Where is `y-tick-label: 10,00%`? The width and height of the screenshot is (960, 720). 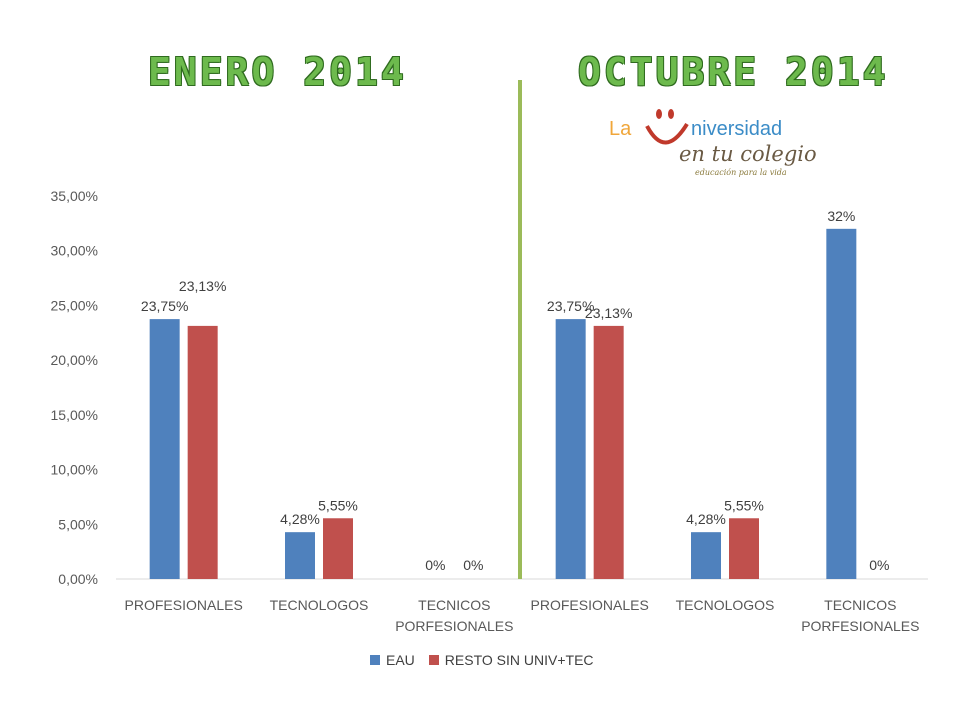
y-tick-label: 10,00% is located at coordinates (74, 470).